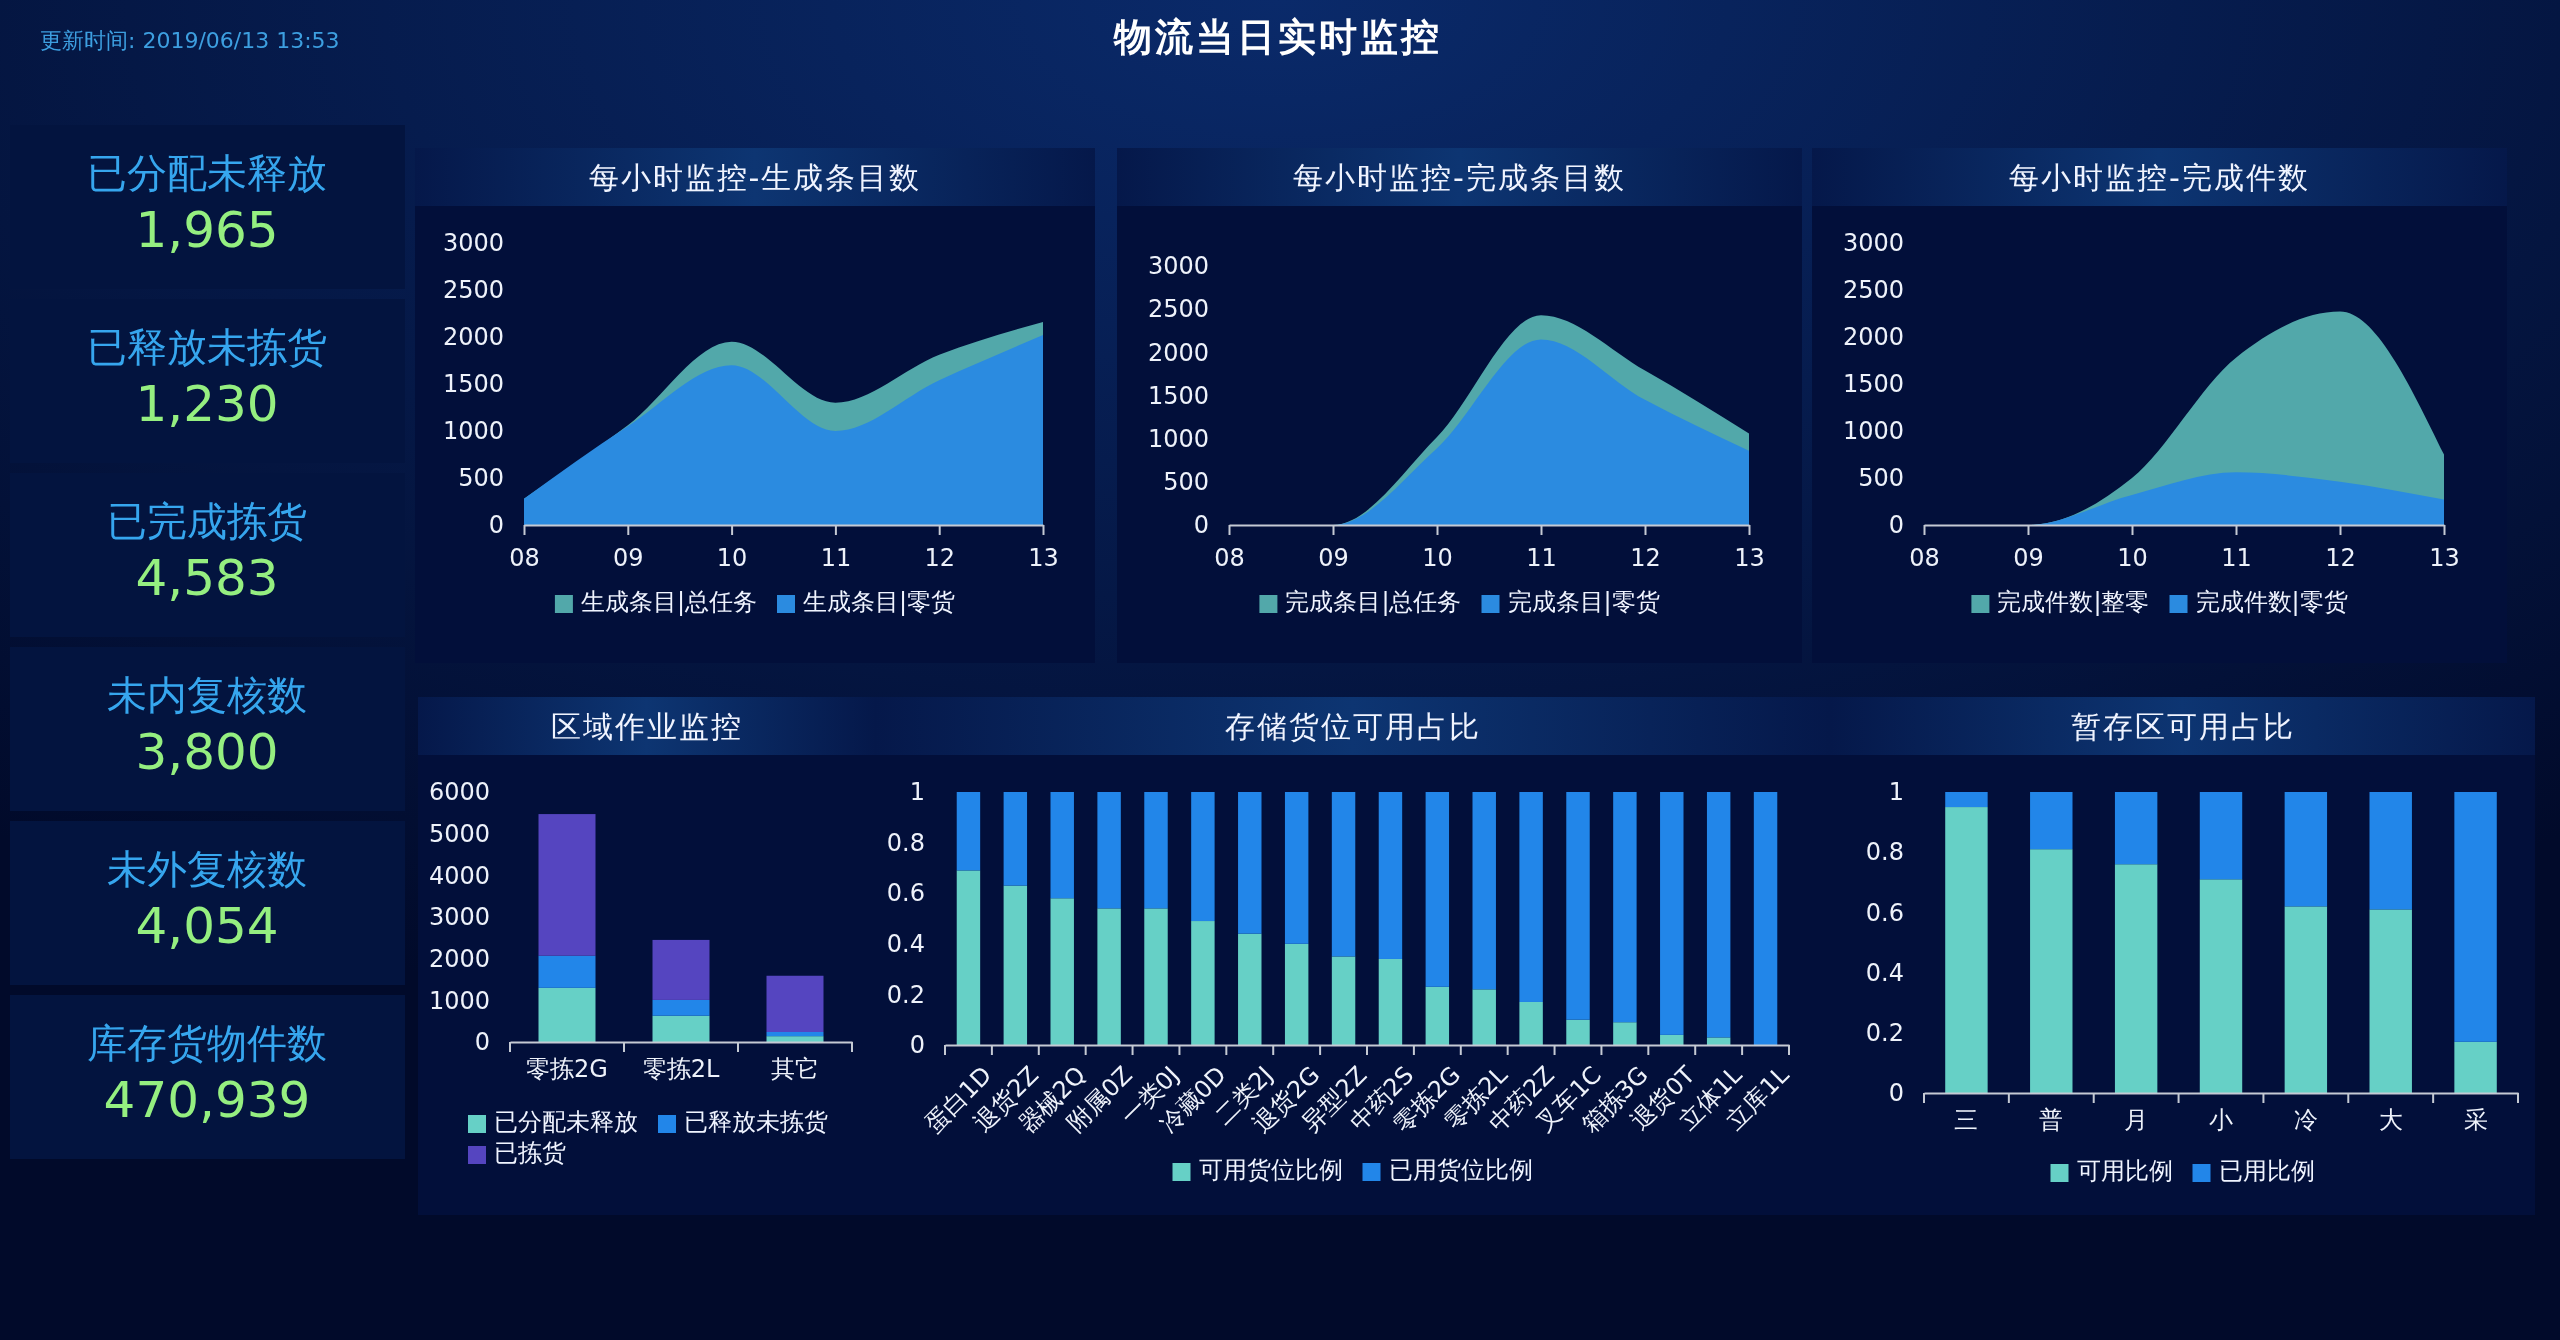  What do you see at coordinates (681, 1069) in the screenshot?
I see `x-tick-label: 零拣2L` at bounding box center [681, 1069].